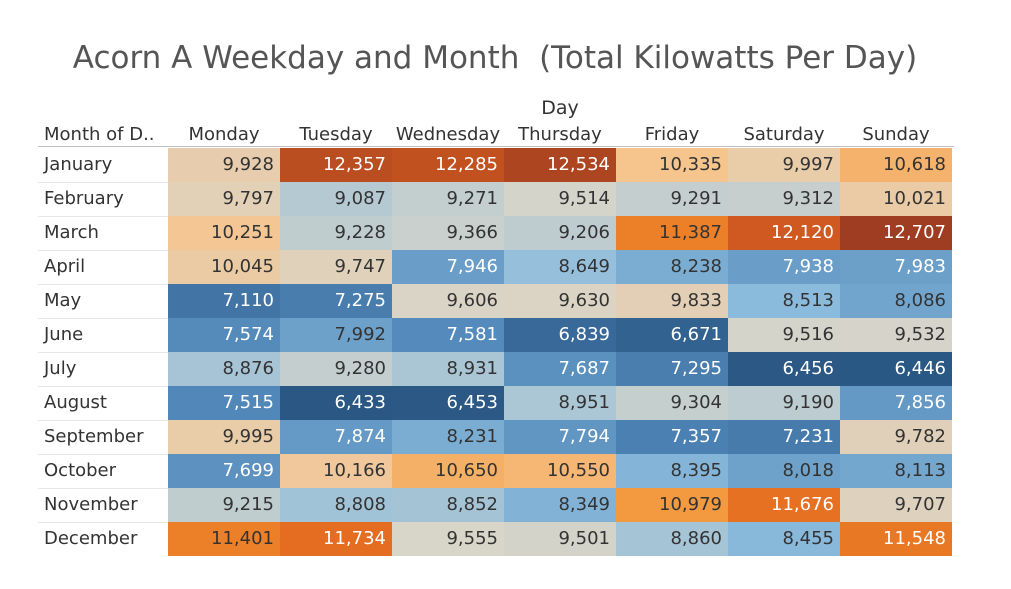 Image resolution: width=1011 pixels, height=589 pixels. Describe the element at coordinates (224, 267) in the screenshot. I see `heatmap-cell: 10,045` at that location.